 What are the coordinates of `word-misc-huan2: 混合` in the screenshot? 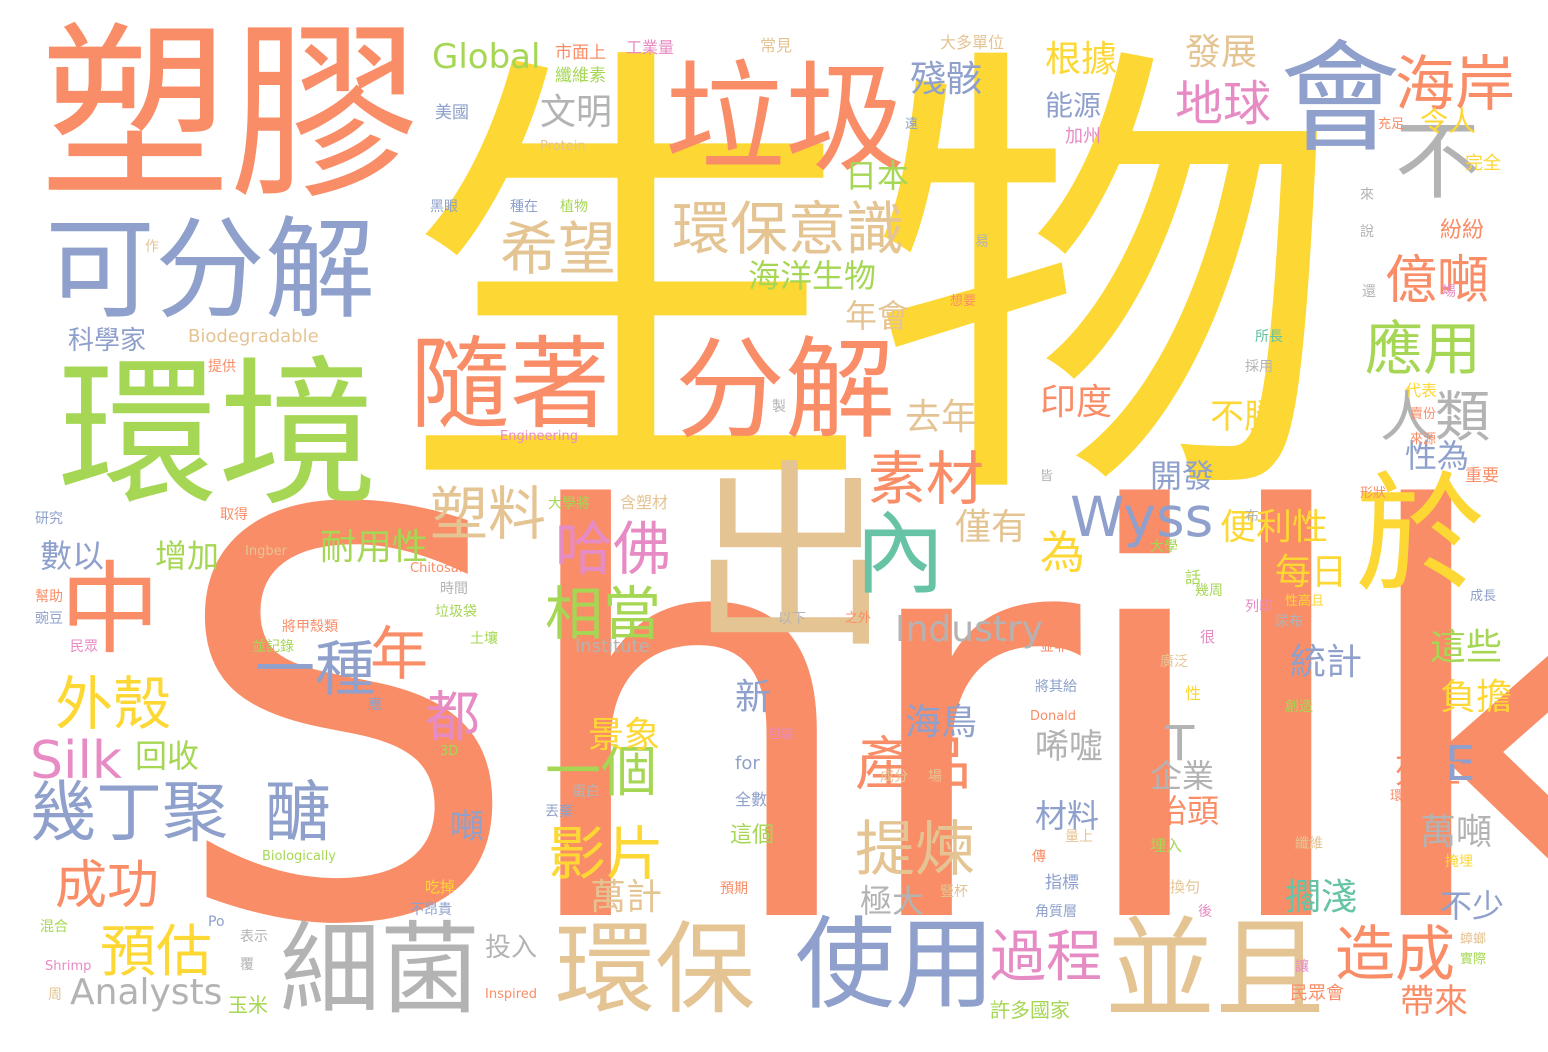 It's located at (54, 927).